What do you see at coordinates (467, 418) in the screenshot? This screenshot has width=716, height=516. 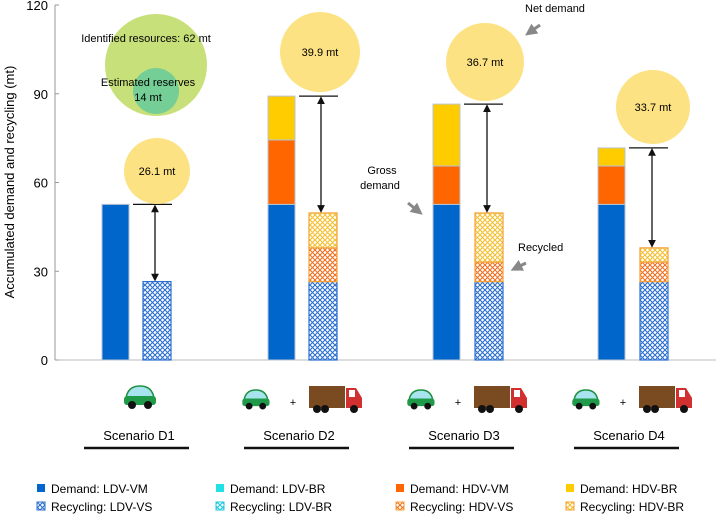 I see `scenario-3: + Scenario D3` at bounding box center [467, 418].